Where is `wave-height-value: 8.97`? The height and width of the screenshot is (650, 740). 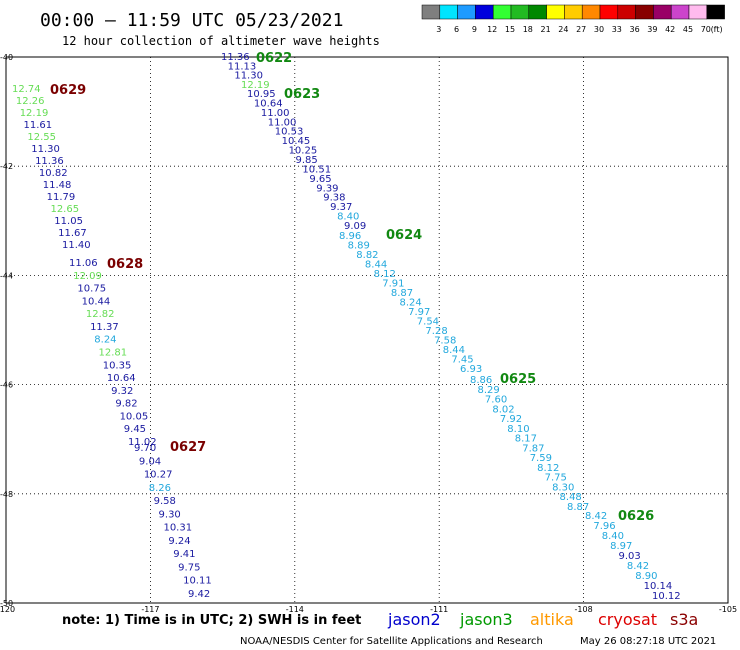
wave-height-value: 8.97 is located at coordinates (621, 546).